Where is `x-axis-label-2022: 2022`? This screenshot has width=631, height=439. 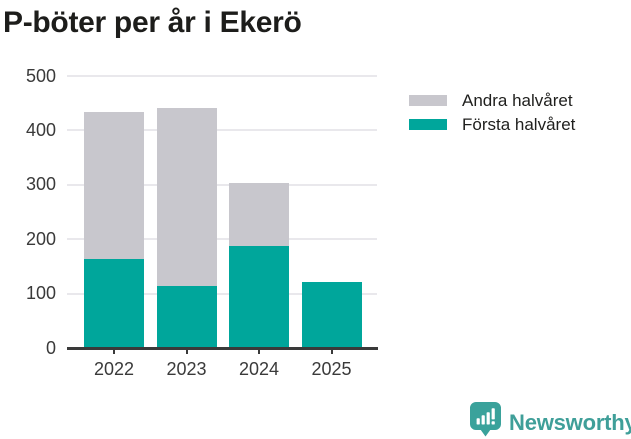
x-axis-label-2022: 2022 is located at coordinates (114, 369).